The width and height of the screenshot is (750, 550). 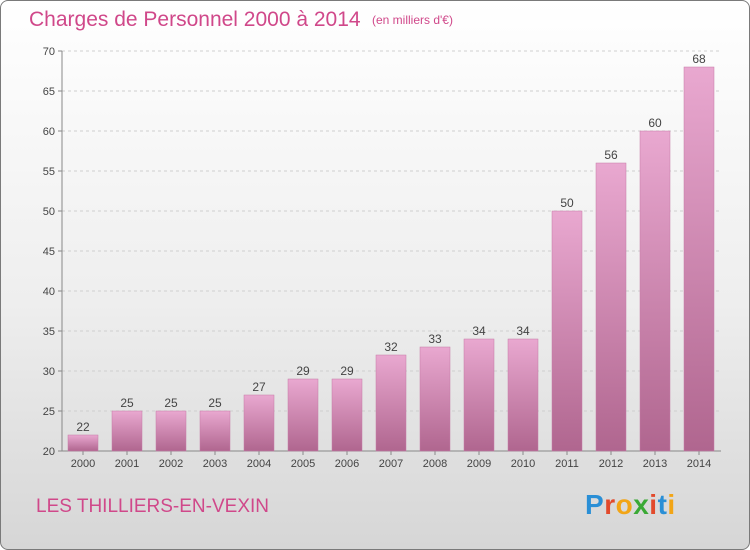 What do you see at coordinates (195, 19) in the screenshot?
I see `chart-title: Charges de Personnel 2000 à 2014` at bounding box center [195, 19].